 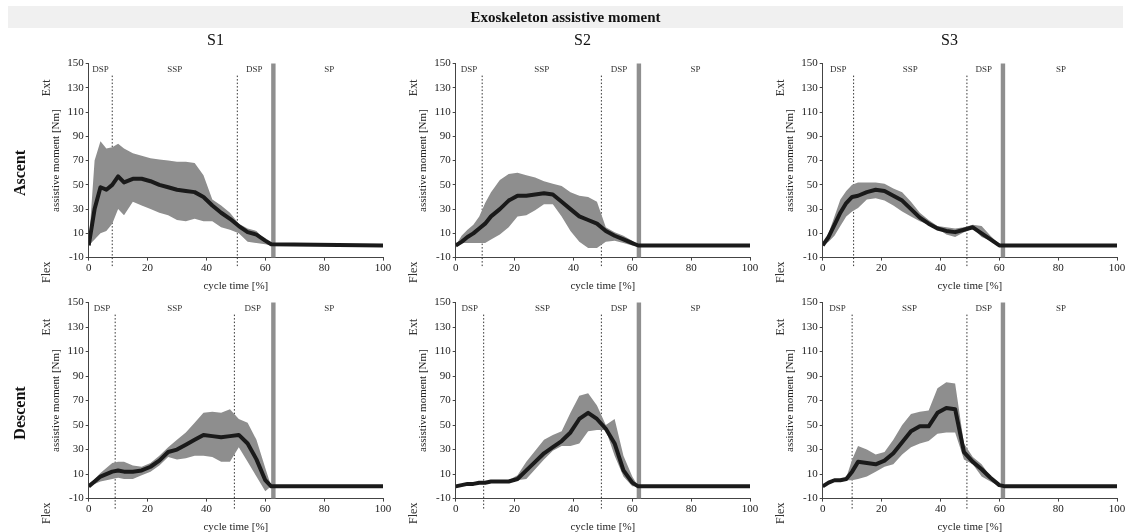 What do you see at coordinates (565, 17) in the screenshot?
I see `text: Exoskeleton assistive moment` at bounding box center [565, 17].